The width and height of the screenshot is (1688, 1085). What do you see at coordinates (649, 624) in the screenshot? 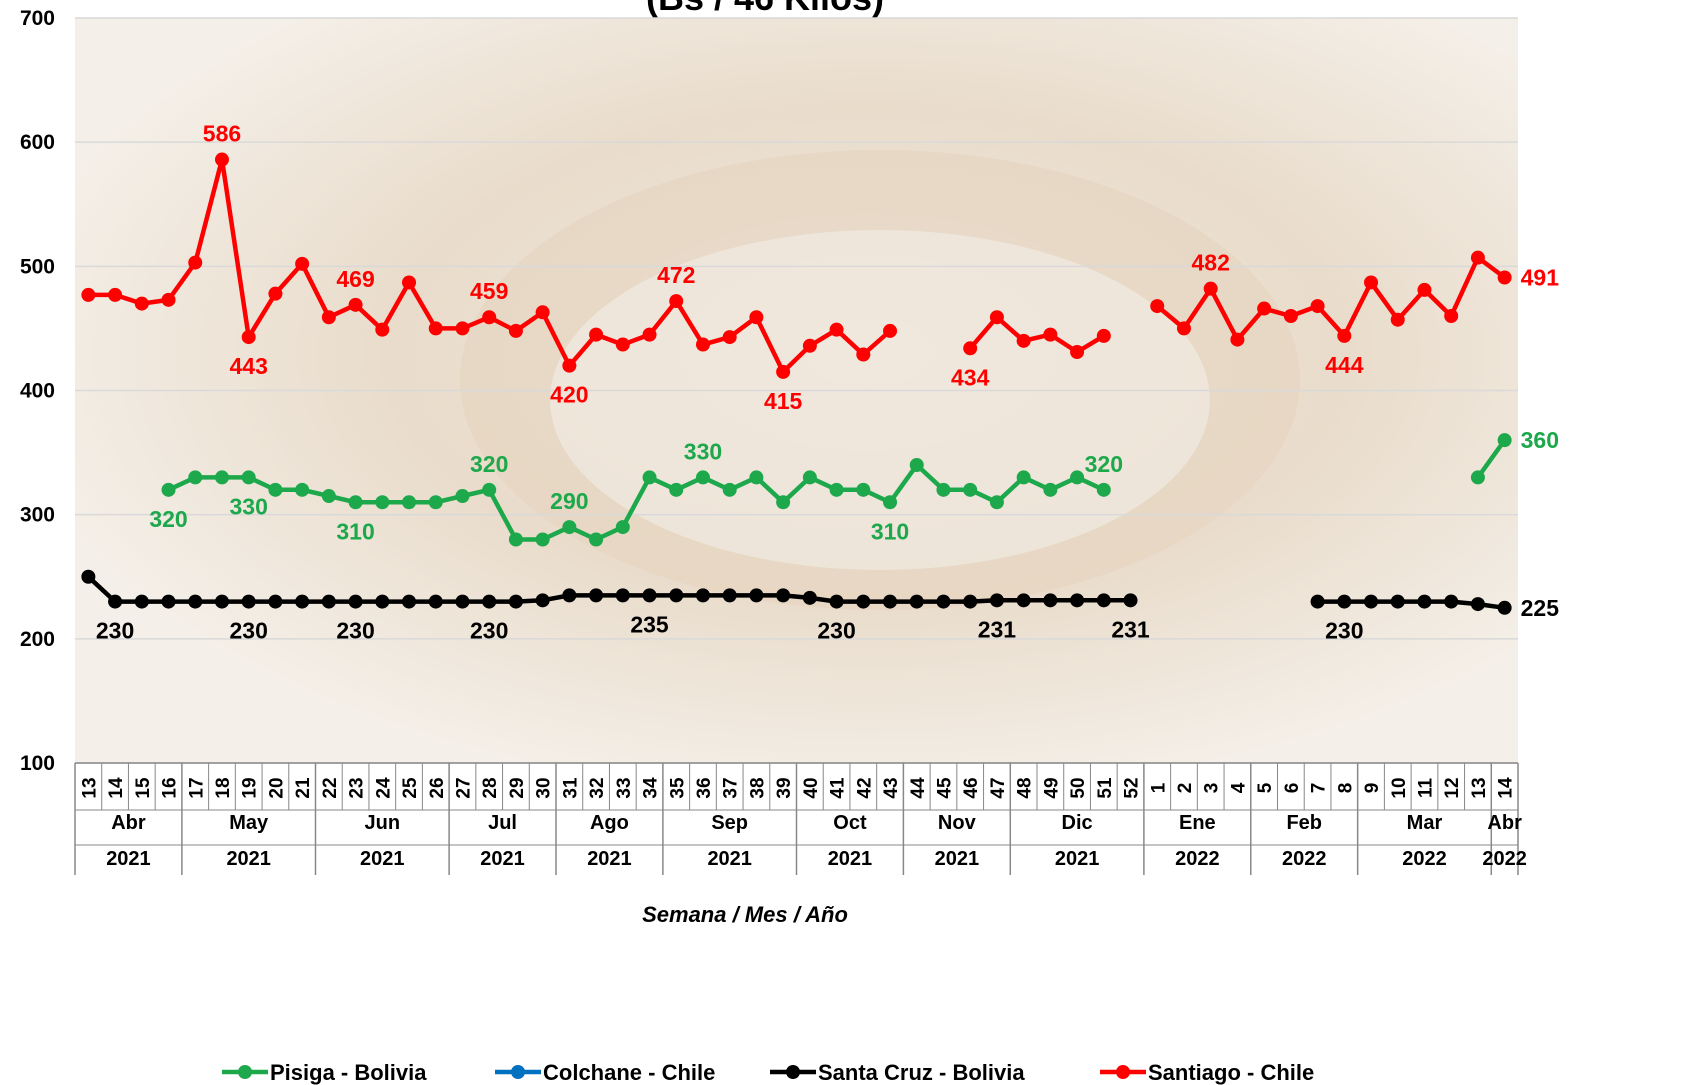
I see `data-label: 235` at bounding box center [649, 624].